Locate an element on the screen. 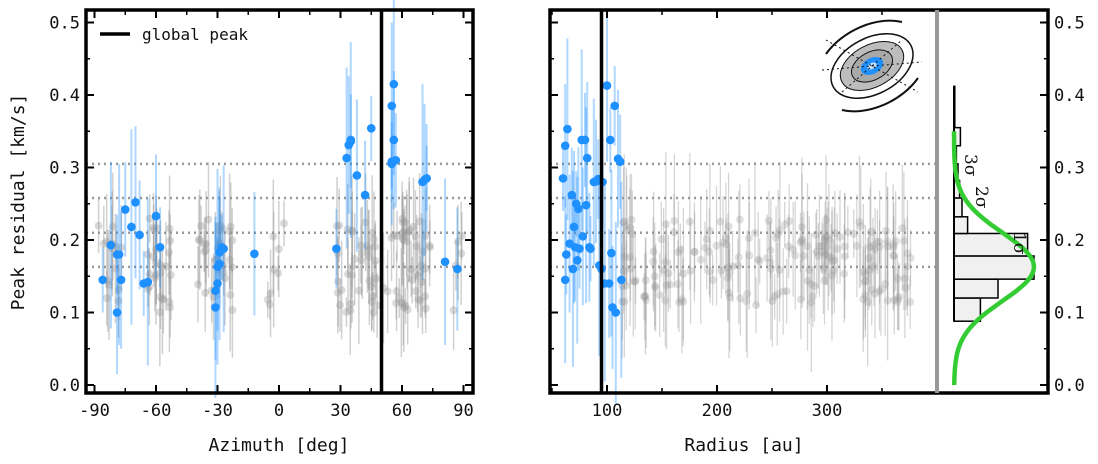 The height and width of the screenshot is (464, 1098). left-sigma-guides is located at coordinates (279, 215).